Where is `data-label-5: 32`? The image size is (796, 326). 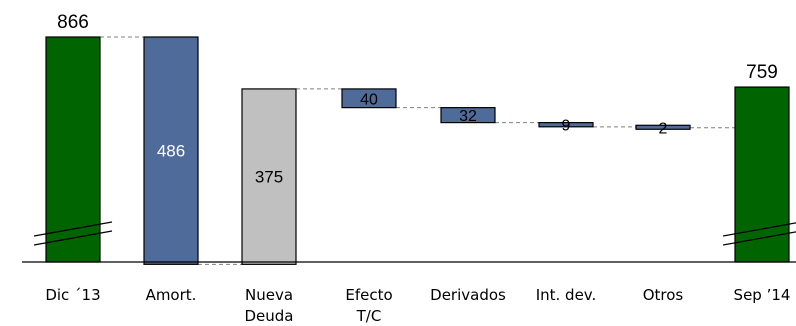
data-label-5: 32 is located at coordinates (468, 116).